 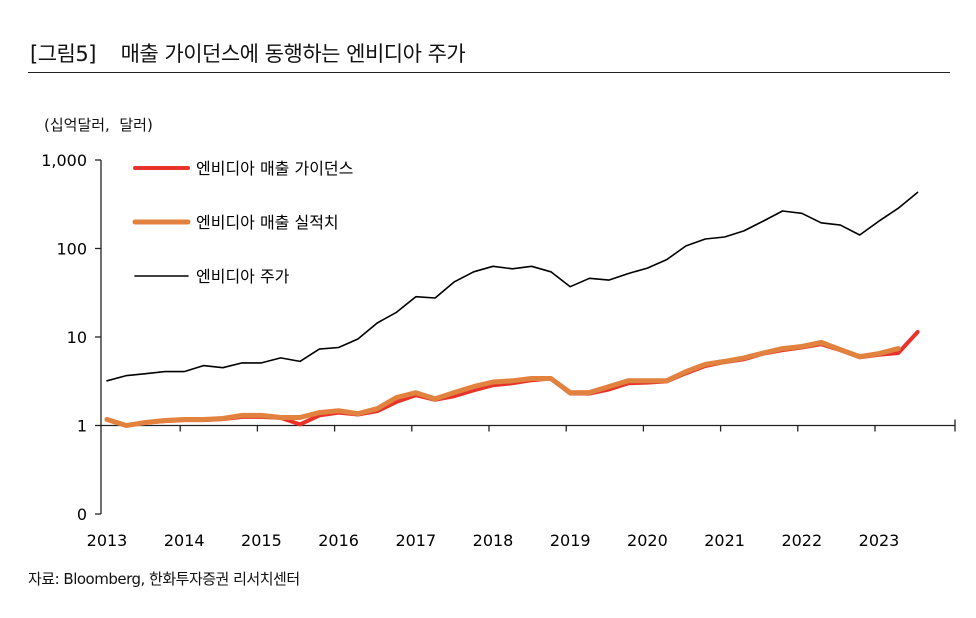 What do you see at coordinates (64, 160) in the screenshot?
I see `y-tick-label: 1,000` at bounding box center [64, 160].